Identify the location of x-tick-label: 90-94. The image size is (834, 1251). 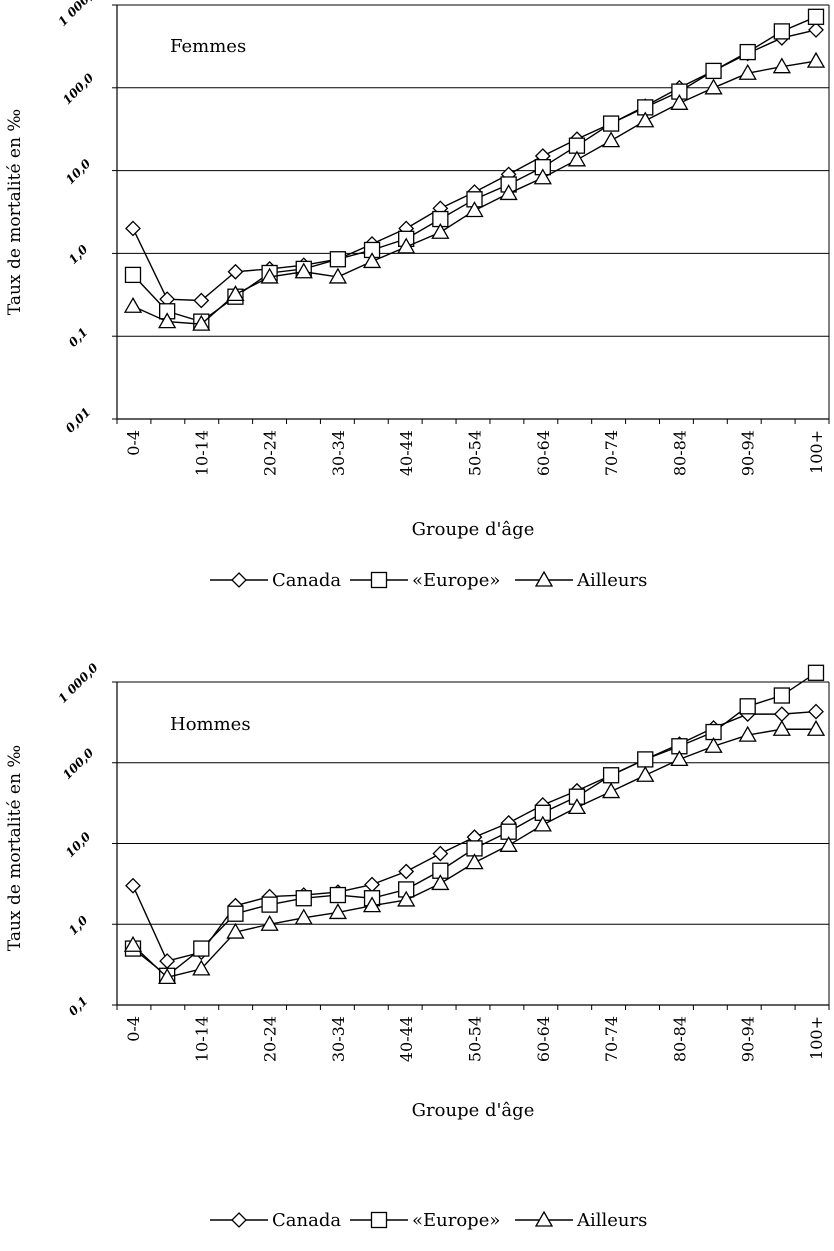
(748, 453).